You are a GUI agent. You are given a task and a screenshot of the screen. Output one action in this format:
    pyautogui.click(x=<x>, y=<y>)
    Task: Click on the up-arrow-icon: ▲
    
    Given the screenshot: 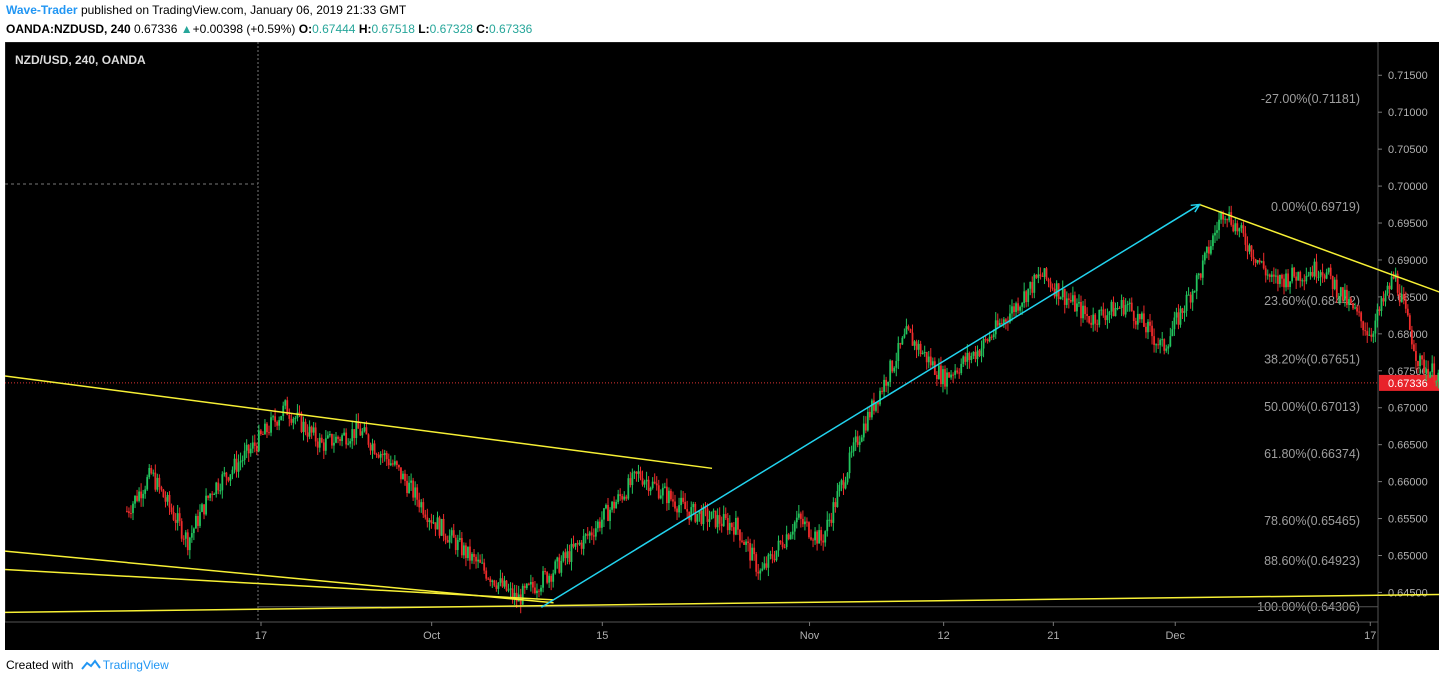 What is the action you would take?
    pyautogui.click(x=186, y=29)
    